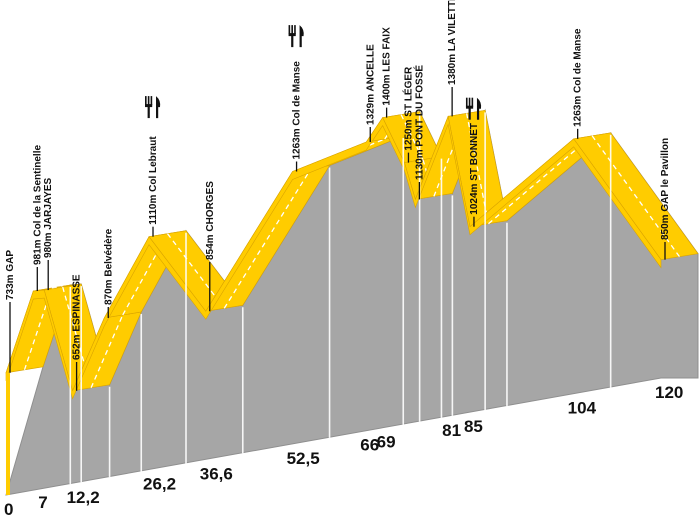 The width and height of the screenshot is (700, 523). I want to click on elevation-label: 1110m Col Lebraut, so click(153, 180).